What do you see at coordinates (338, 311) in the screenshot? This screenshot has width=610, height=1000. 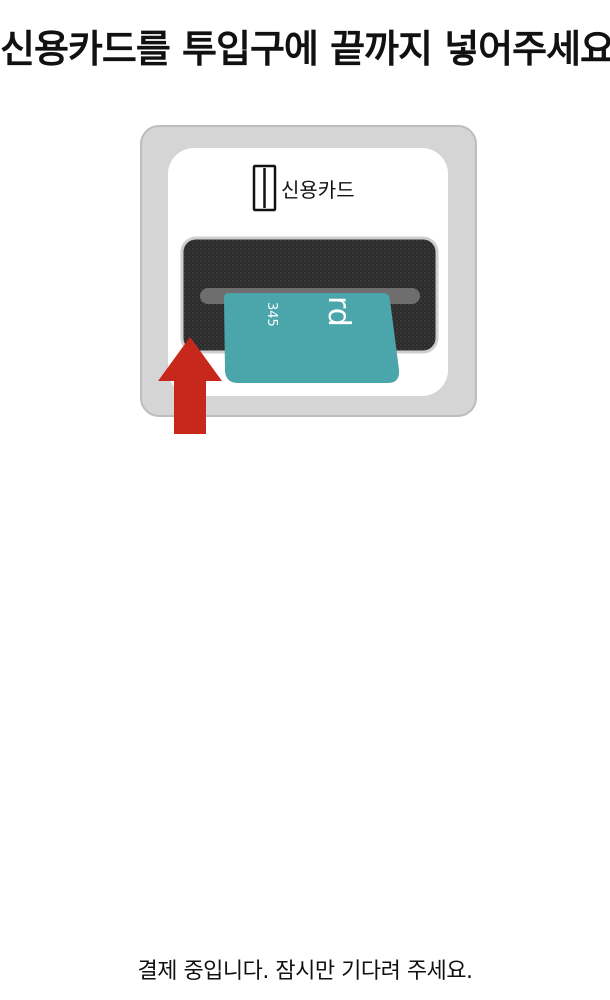 I see `card-text-large: rd` at bounding box center [338, 311].